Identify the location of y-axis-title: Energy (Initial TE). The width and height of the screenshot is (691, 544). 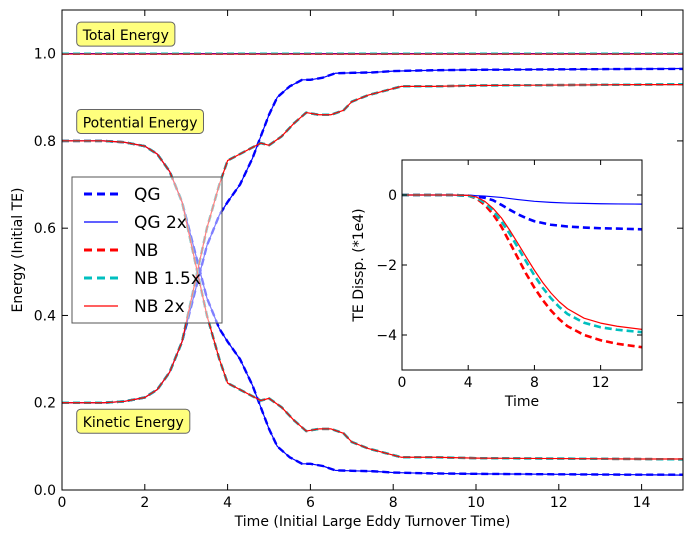
(18, 250).